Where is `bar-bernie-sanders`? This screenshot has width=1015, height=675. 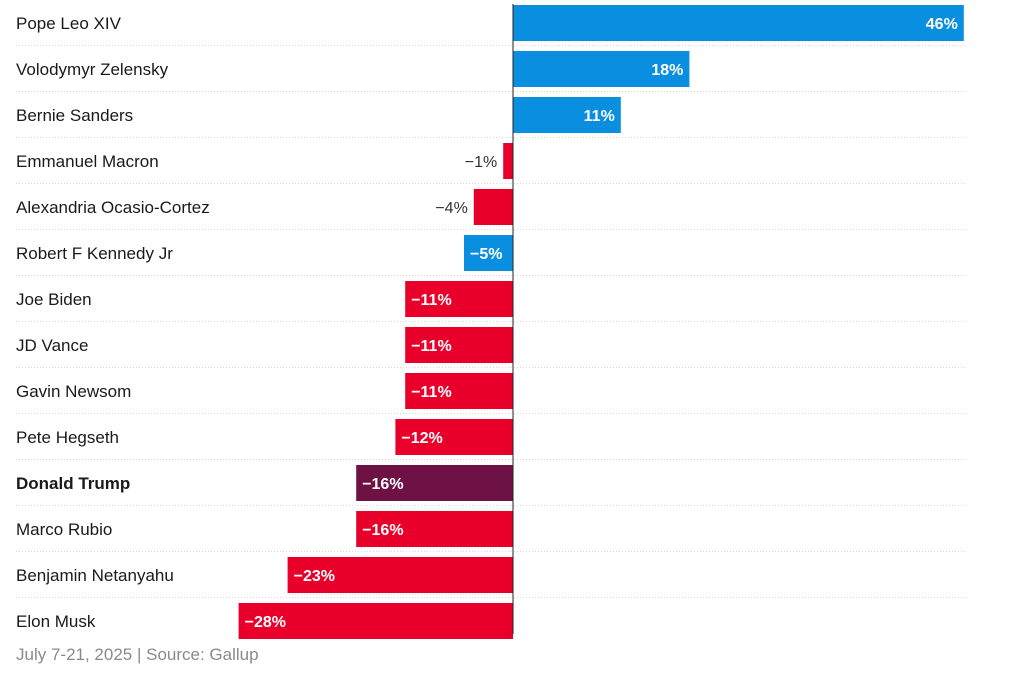
bar-bernie-sanders is located at coordinates (567, 115).